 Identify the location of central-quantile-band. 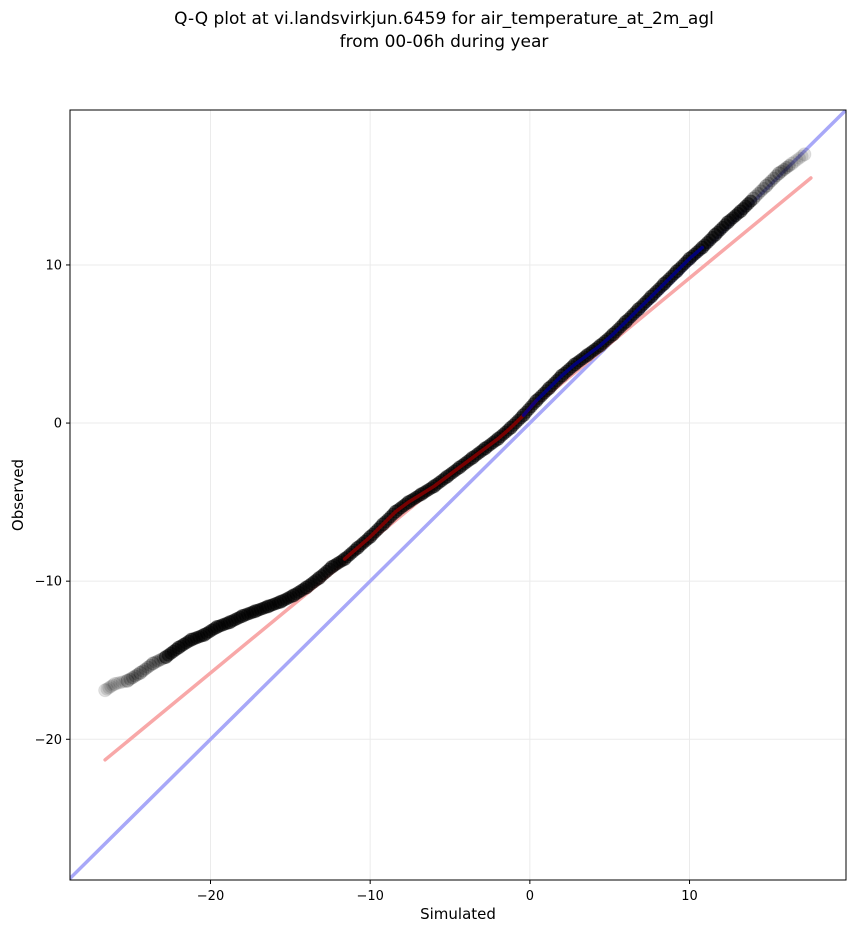
(523, 403).